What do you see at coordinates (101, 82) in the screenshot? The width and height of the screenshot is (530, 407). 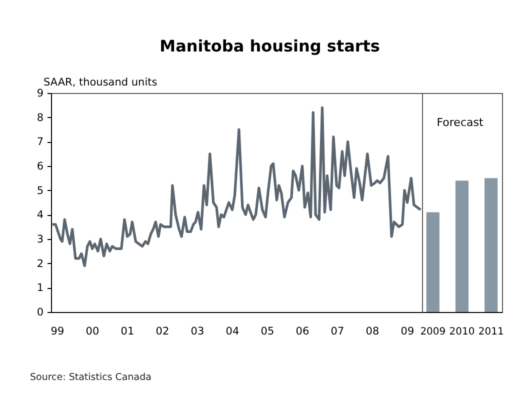 I see `y-axis-title: SAAR, thousand units` at bounding box center [101, 82].